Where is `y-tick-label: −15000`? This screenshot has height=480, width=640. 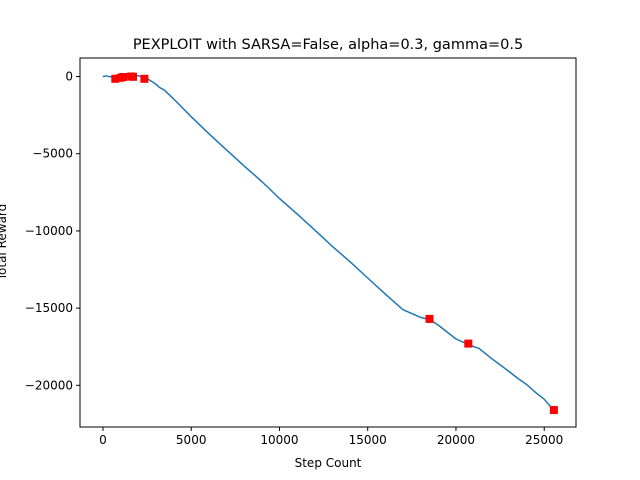 y-tick-label: −15000 is located at coordinates (49, 308).